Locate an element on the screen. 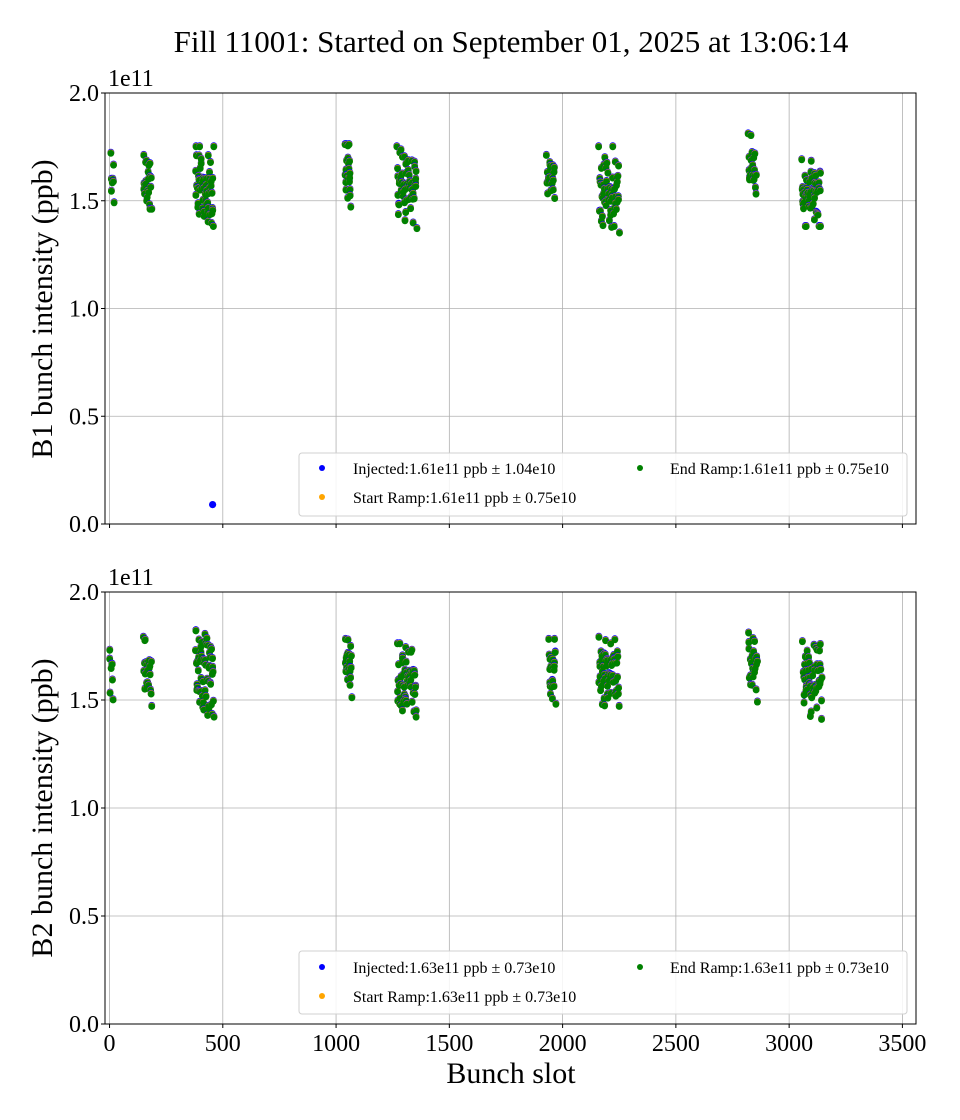 The height and width of the screenshot is (1120, 960). y-tick-label: 0.0 is located at coordinates (84, 525).